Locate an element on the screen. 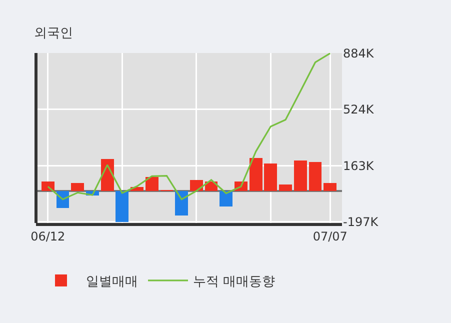 Image resolution: width=451 pixels, height=323 pixels. y-tick-label: 524K is located at coordinates (359, 109).